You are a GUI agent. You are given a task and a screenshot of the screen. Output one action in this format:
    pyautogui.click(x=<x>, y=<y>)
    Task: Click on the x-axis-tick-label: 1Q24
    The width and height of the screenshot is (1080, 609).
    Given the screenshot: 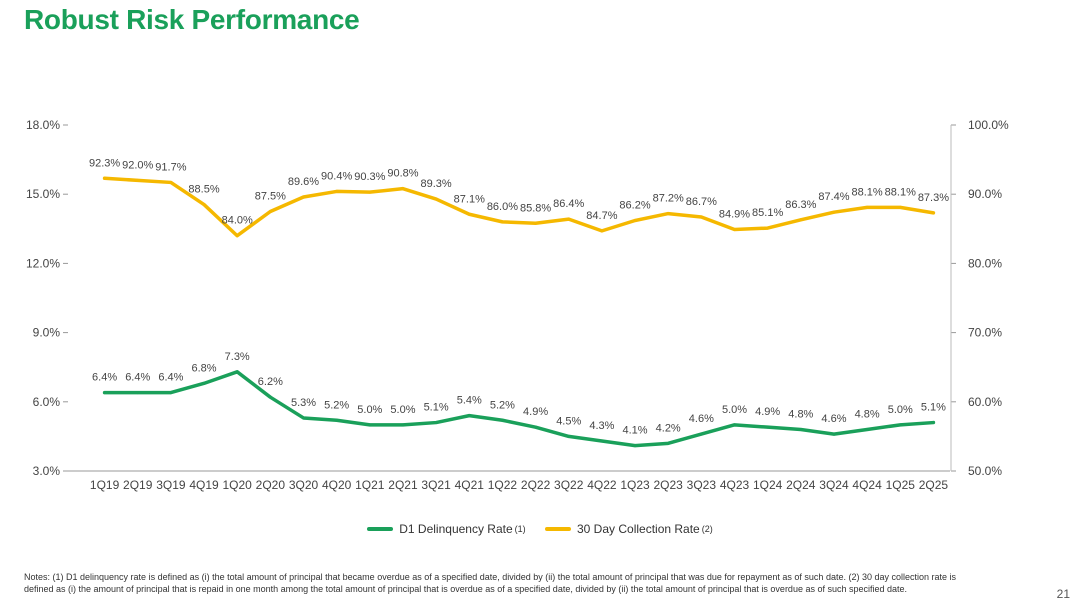 What is the action you would take?
    pyautogui.click(x=768, y=485)
    